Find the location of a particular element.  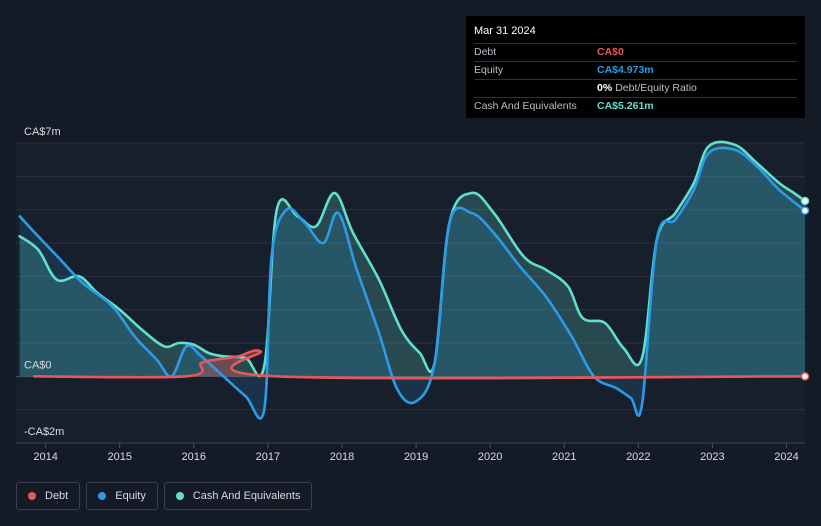

tooltip-label: Debt is located at coordinates (485, 52).